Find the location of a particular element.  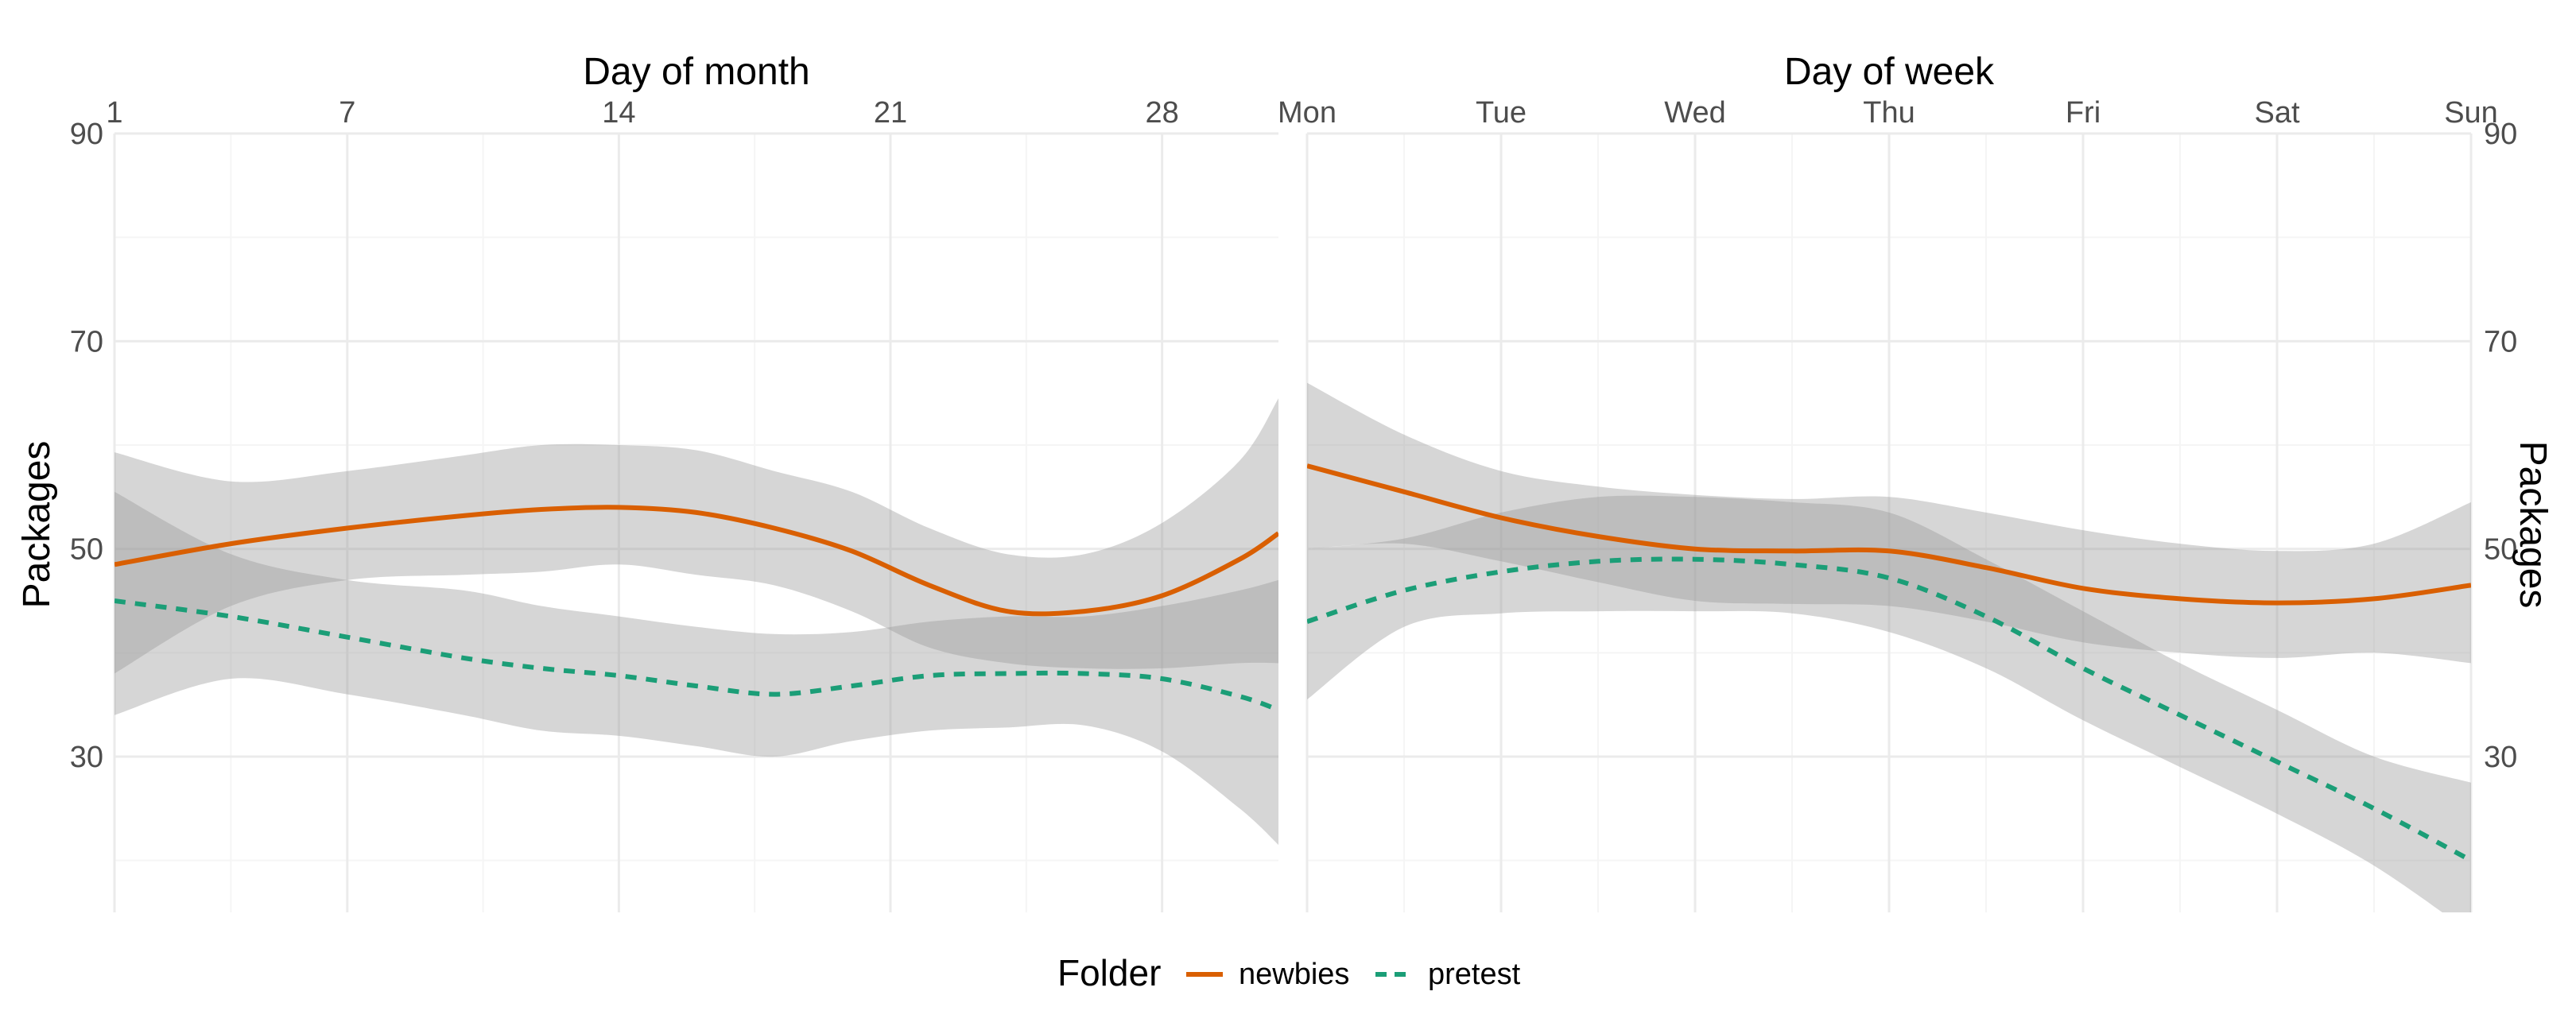

x-tick-label: Sun is located at coordinates (2471, 113).